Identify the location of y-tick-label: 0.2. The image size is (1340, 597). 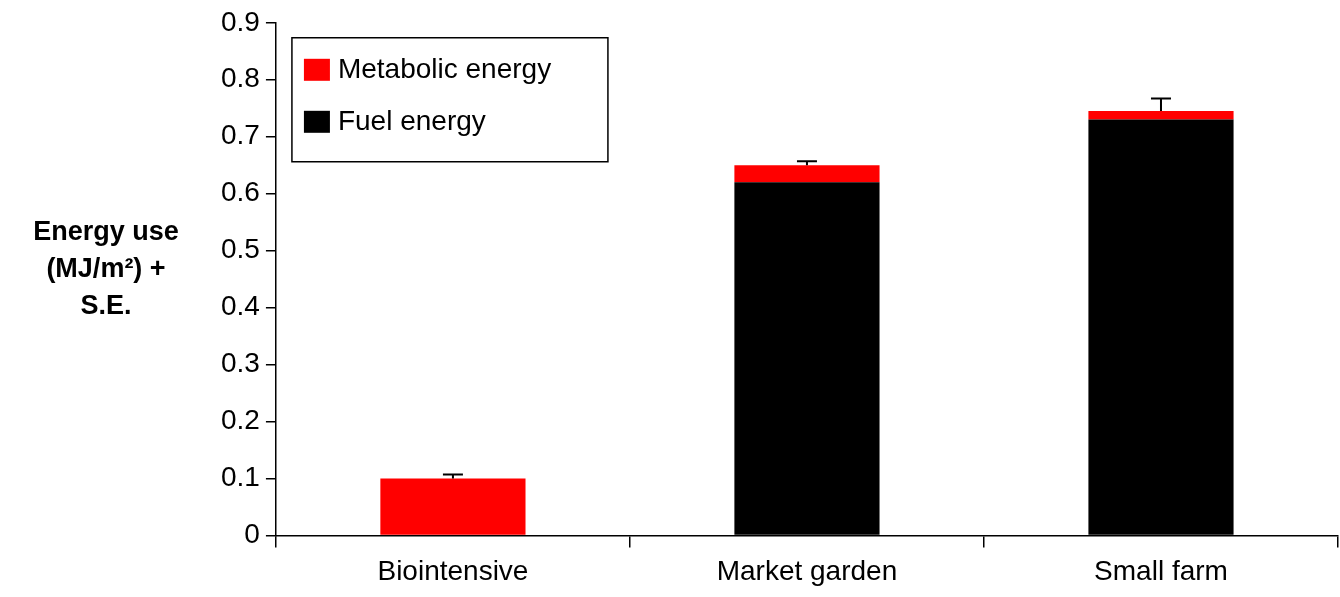
(240, 420).